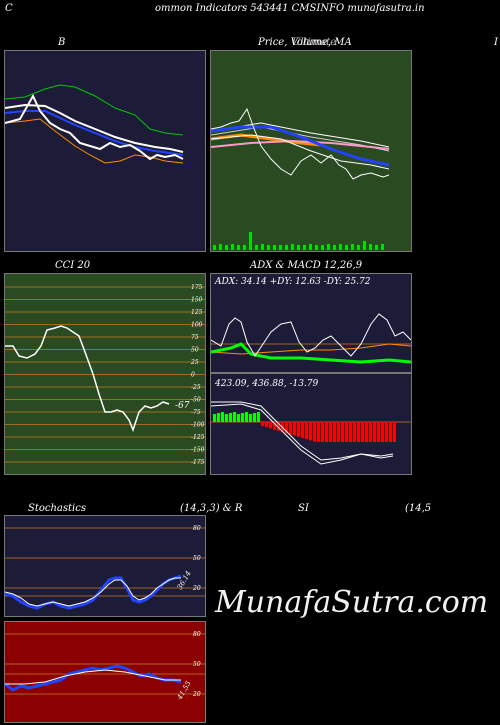 Image resolution: width=500 pixels, height=725 pixels. Describe the element at coordinates (196, 694) in the screenshot. I see `rsi-tick: 20` at that location.